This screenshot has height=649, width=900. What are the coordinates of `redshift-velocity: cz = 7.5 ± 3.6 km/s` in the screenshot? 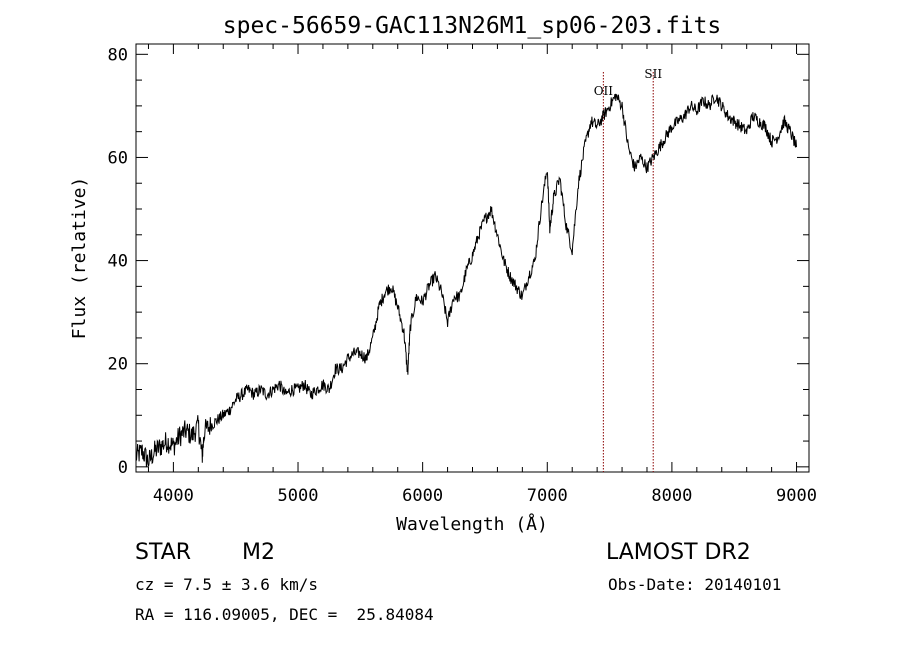 It's located at (227, 584).